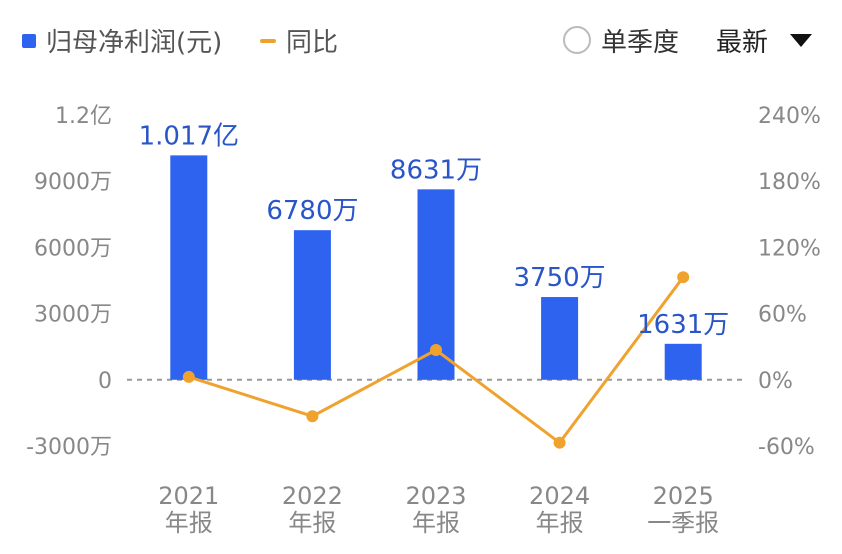 The width and height of the screenshot is (842, 554). Describe the element at coordinates (775, 381) in the screenshot. I see `y-right-tick-label: 0%` at that location.